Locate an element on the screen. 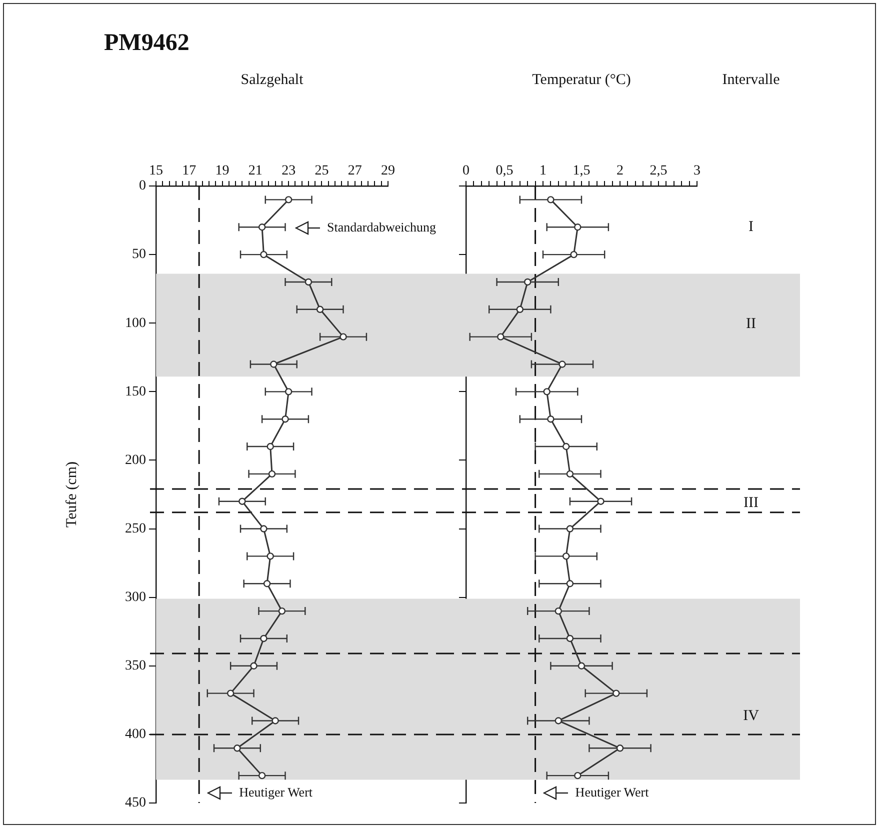 This screenshot has height=828, width=879. x-tick-label: 2,5 is located at coordinates (659, 170).